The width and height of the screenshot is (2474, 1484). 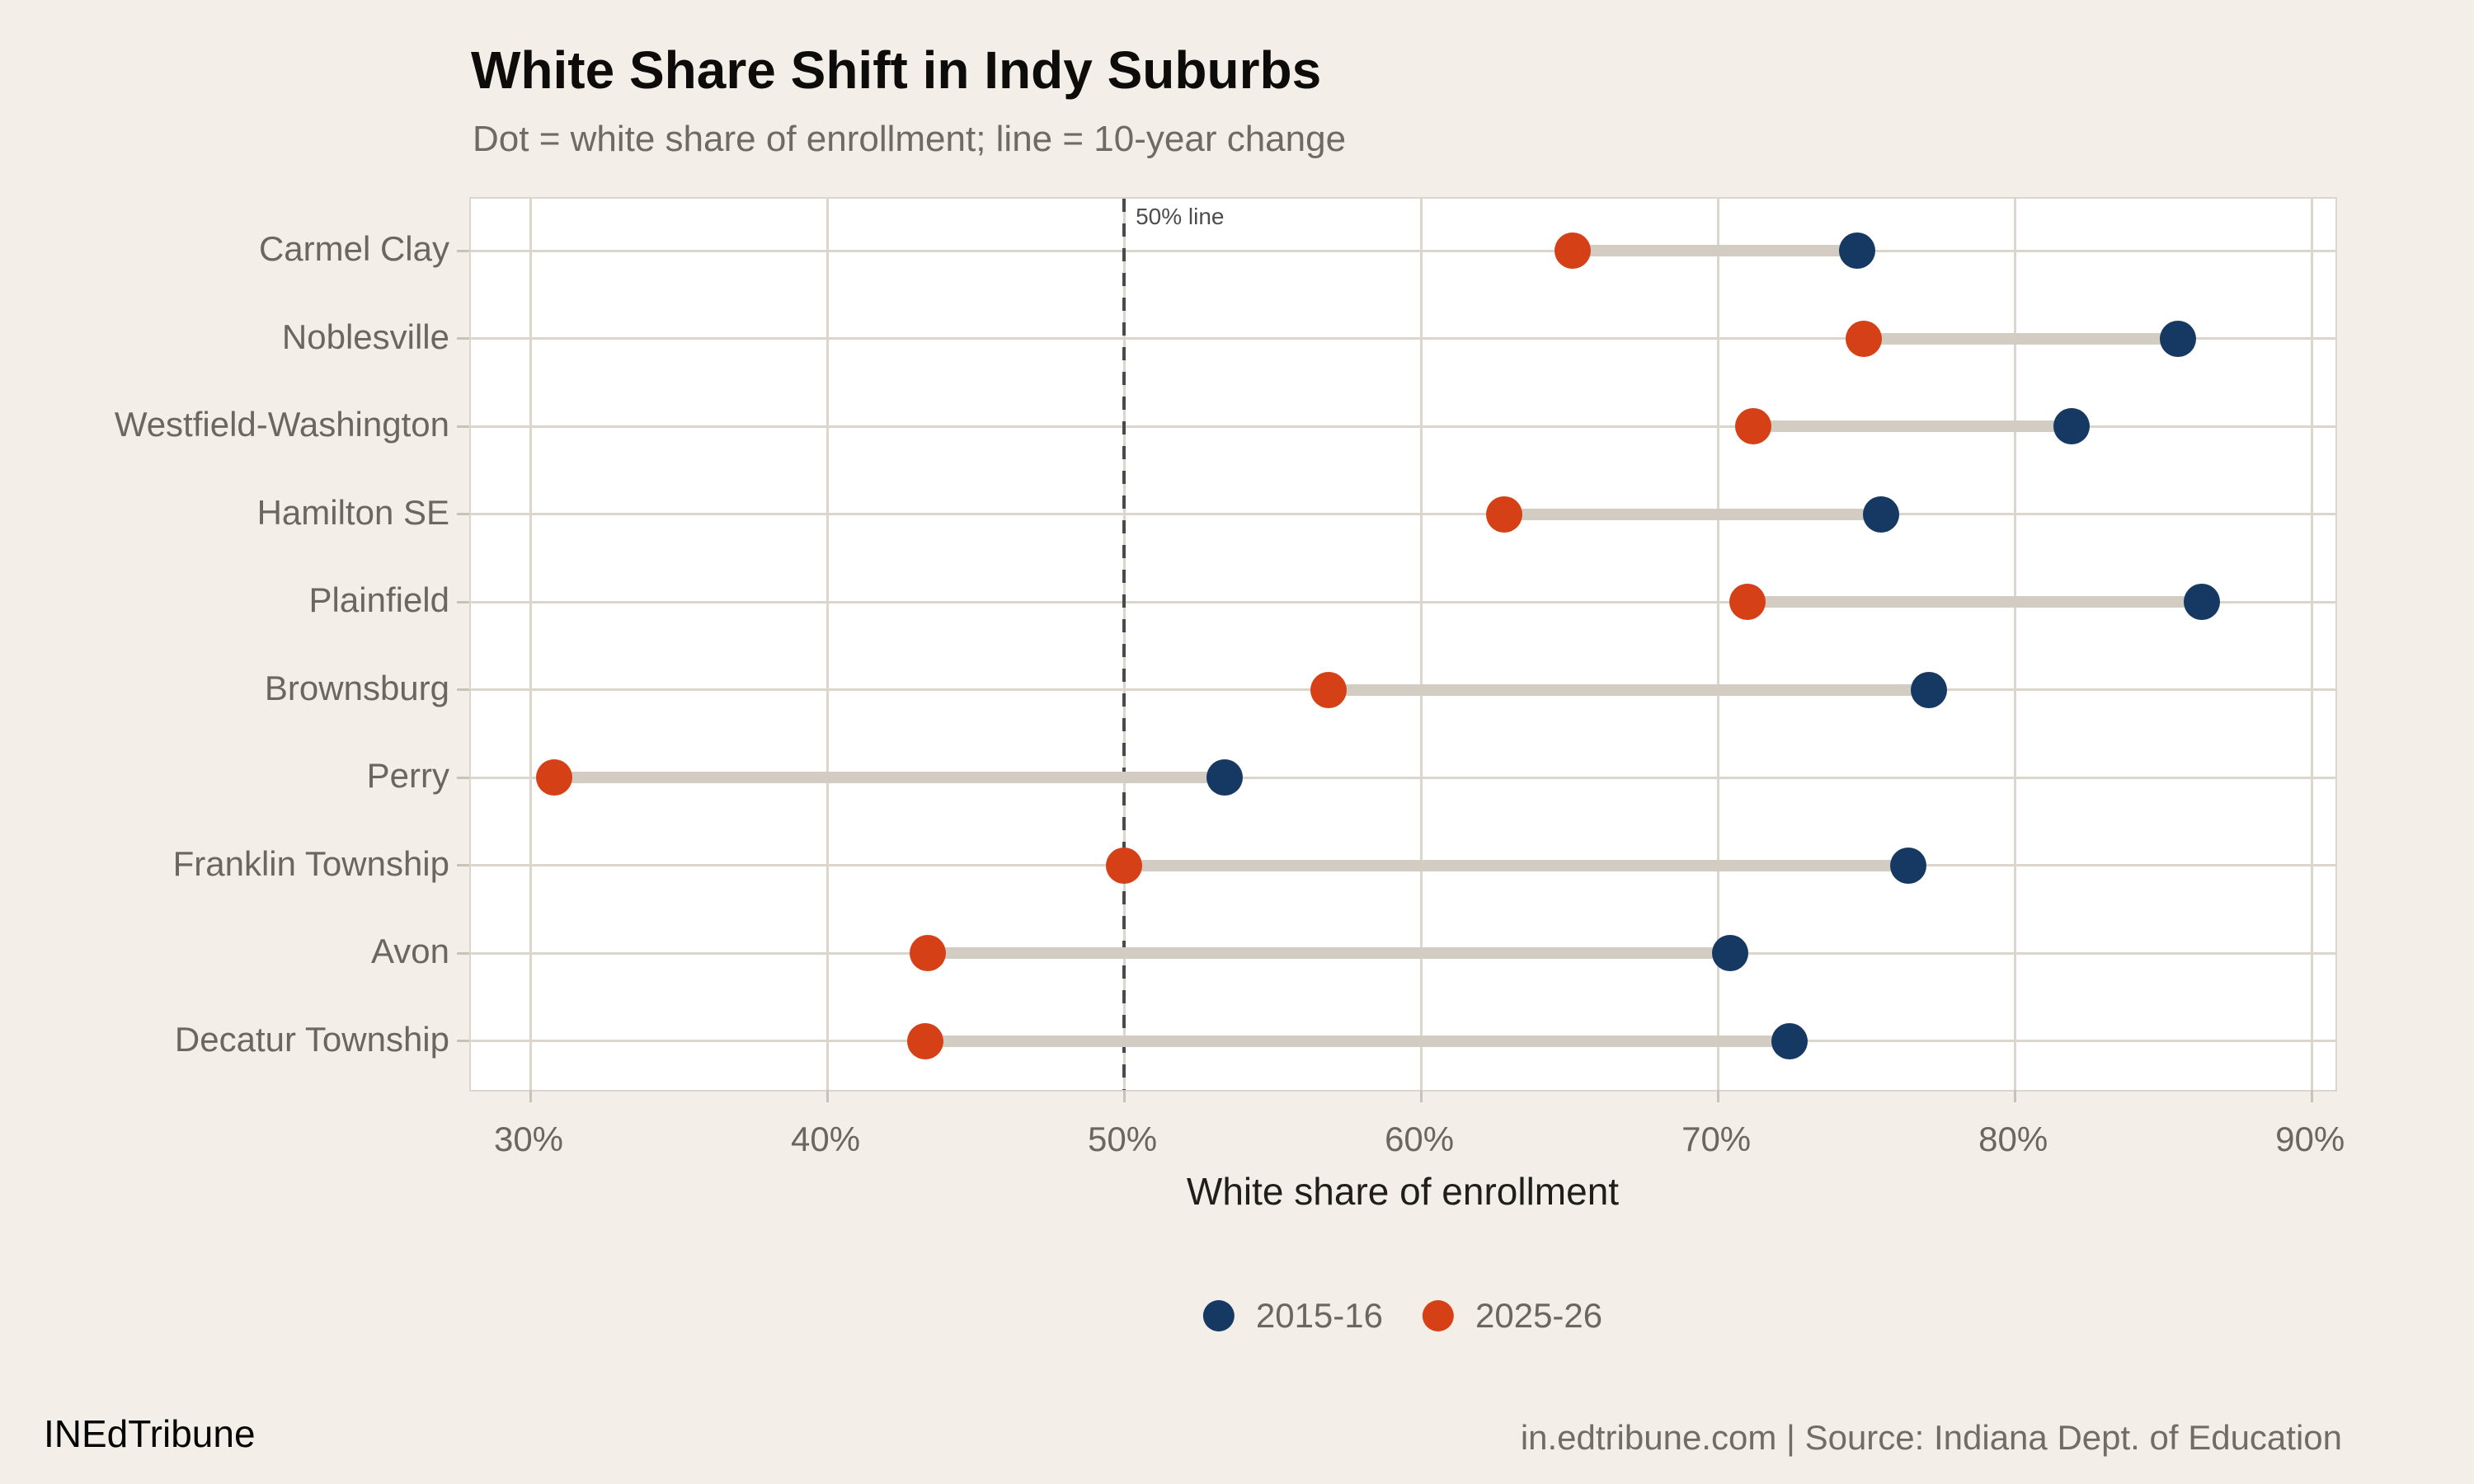 What do you see at coordinates (356, 687) in the screenshot?
I see `y-axis-label: Brownsburg` at bounding box center [356, 687].